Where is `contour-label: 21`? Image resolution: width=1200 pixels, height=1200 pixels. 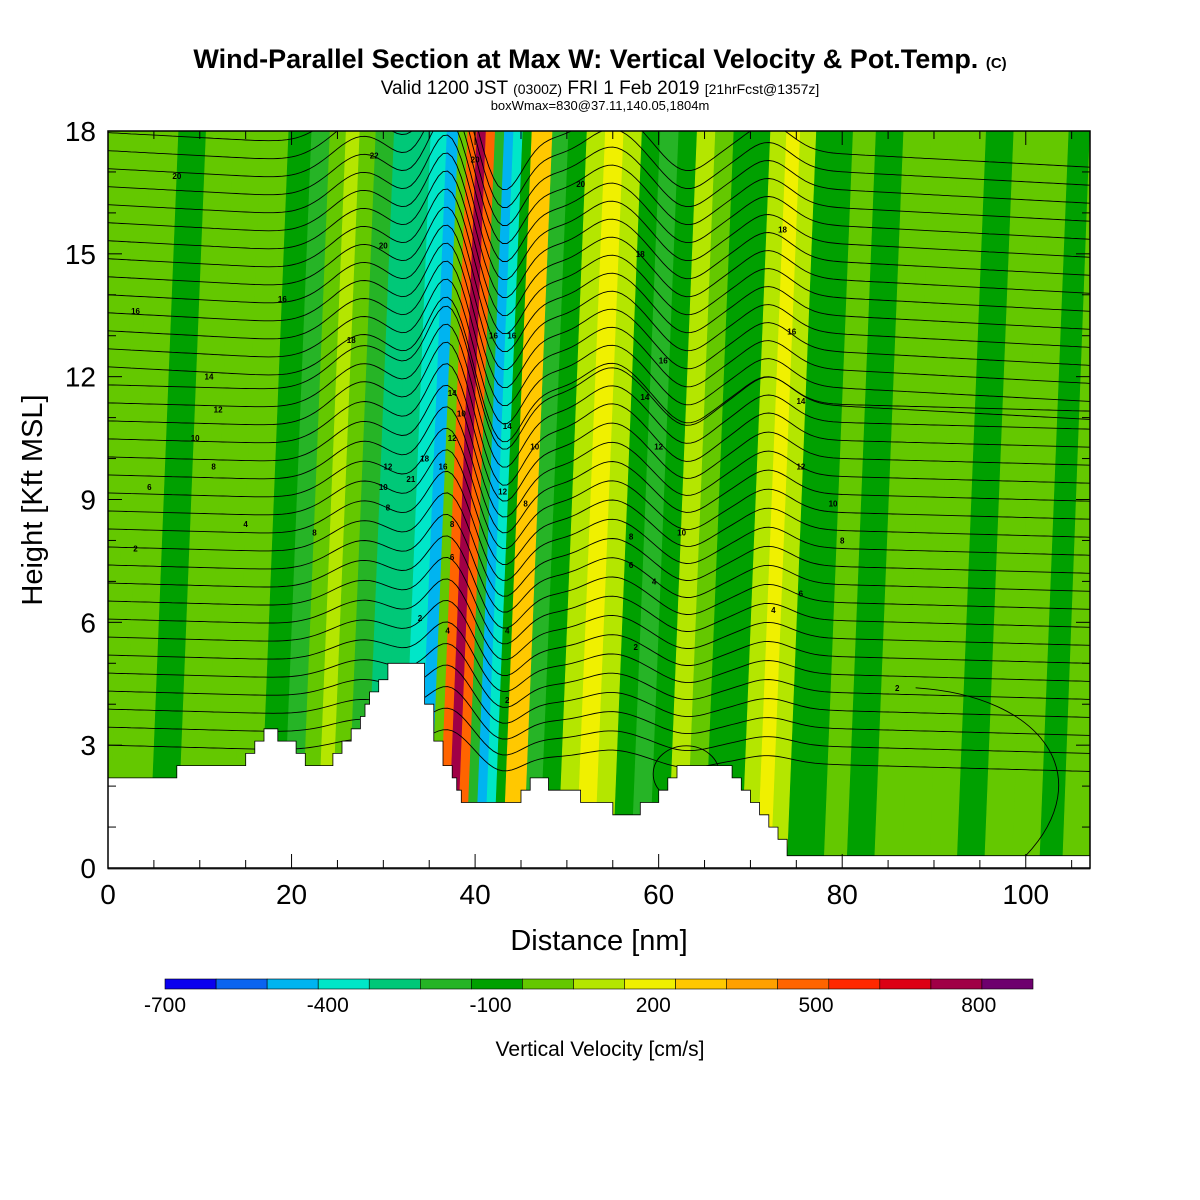
contour-label: 21 is located at coordinates (410, 479).